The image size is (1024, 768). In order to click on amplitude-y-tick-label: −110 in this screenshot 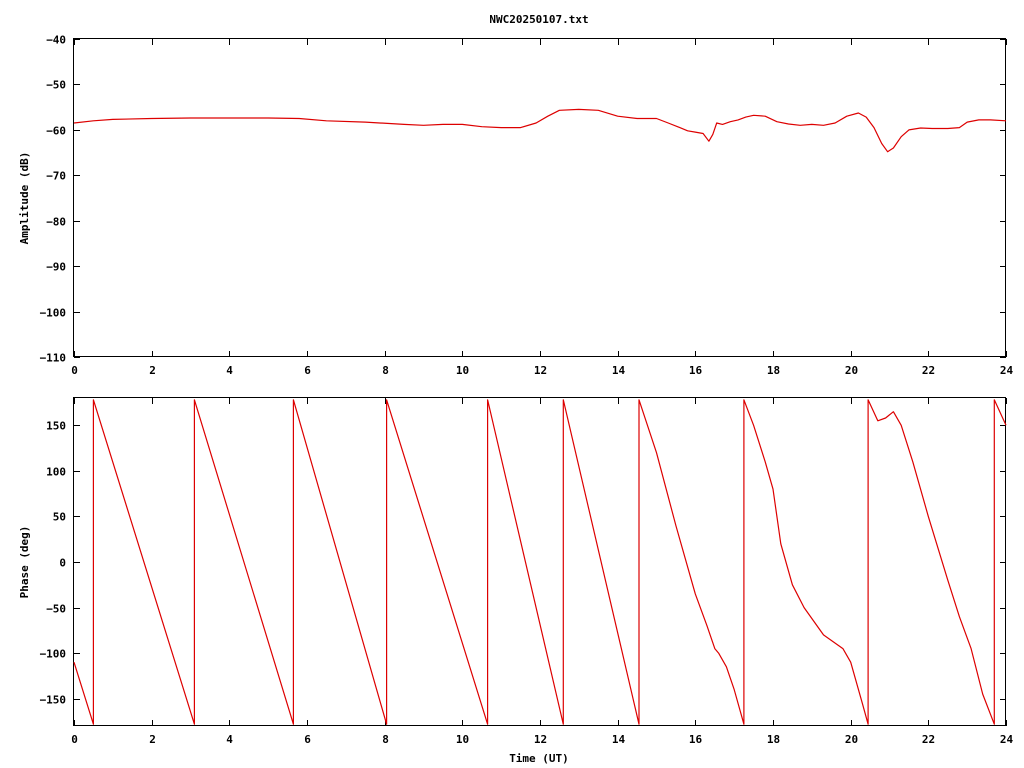, I will do `click(53, 358)`.